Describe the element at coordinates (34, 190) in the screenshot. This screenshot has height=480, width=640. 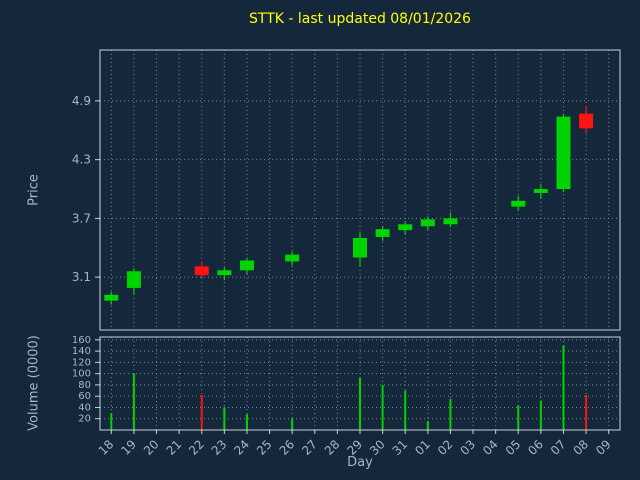
I see `price-axis-label: Price` at that location.